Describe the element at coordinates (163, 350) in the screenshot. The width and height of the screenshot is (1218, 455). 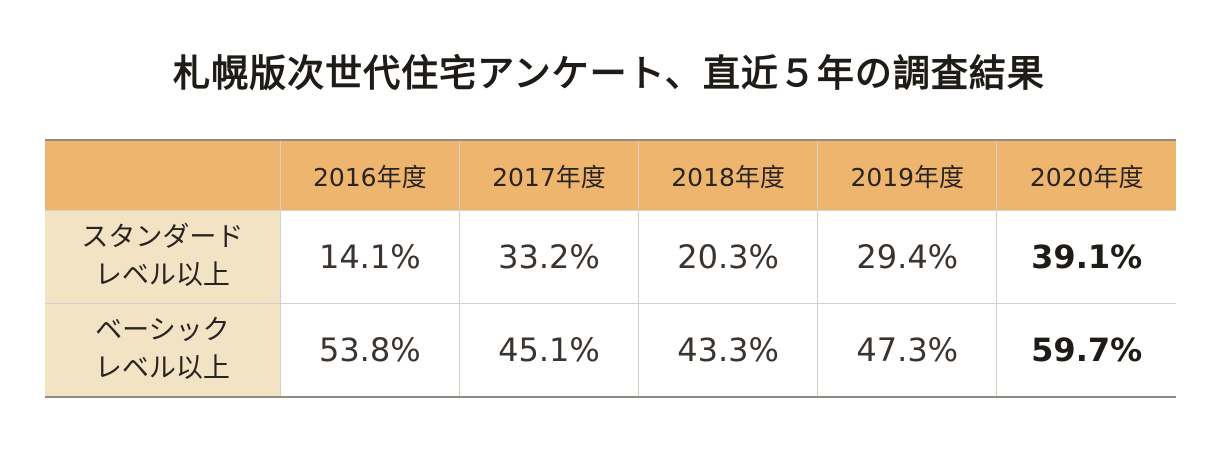
I see `row-label-basic: ベーシック レベル以上` at that location.